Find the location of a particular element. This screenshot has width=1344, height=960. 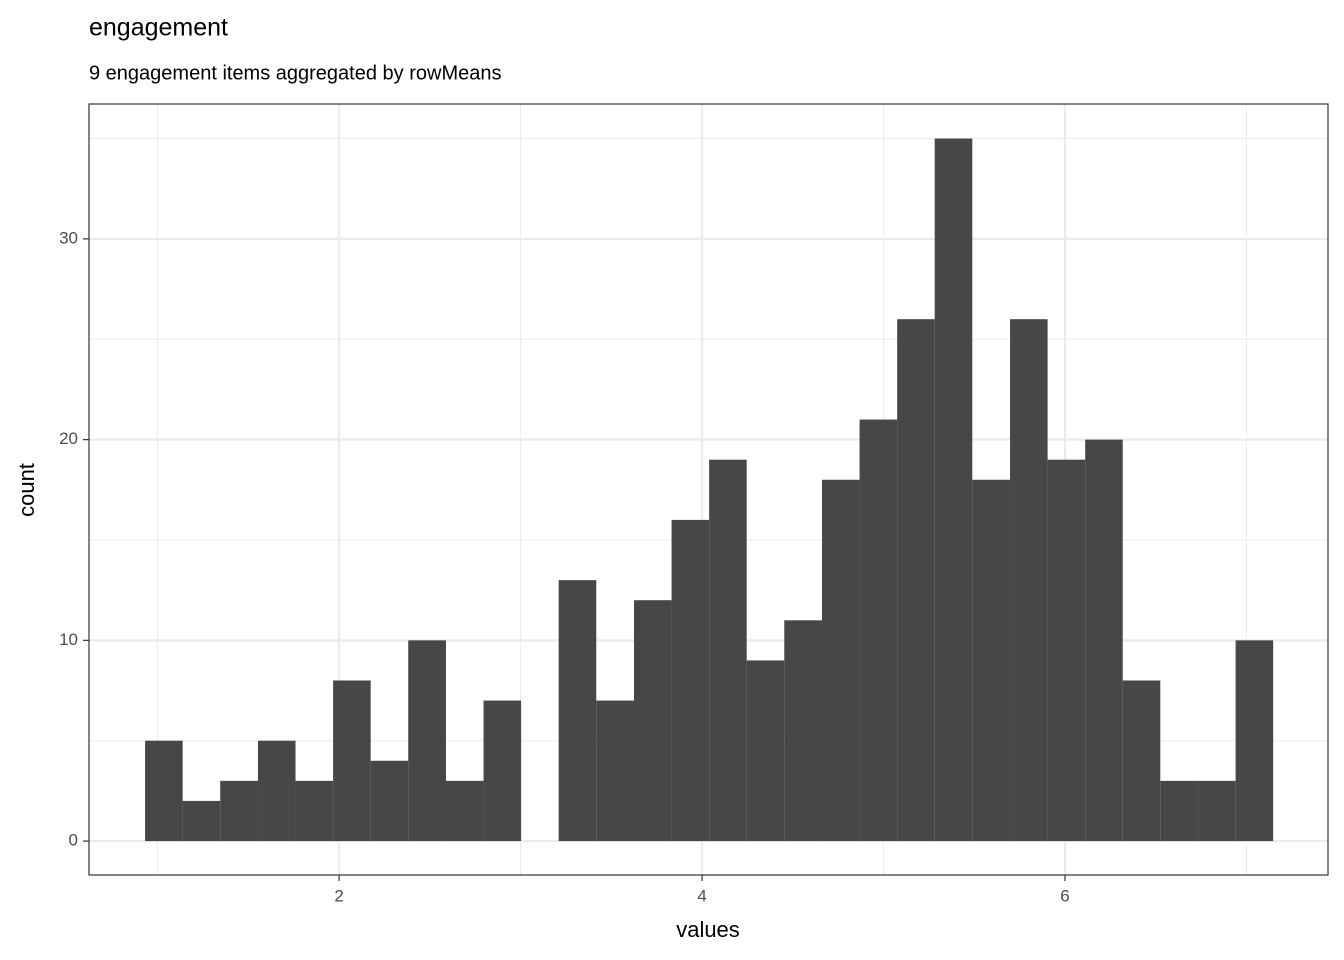

y-axis-label: count is located at coordinates (26, 490).